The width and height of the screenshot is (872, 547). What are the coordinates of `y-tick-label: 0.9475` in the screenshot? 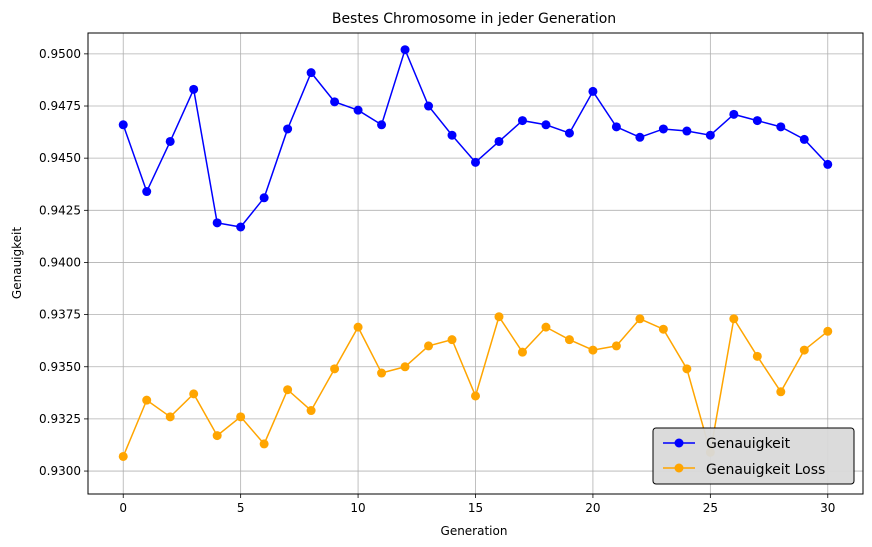 It's located at (60, 106).